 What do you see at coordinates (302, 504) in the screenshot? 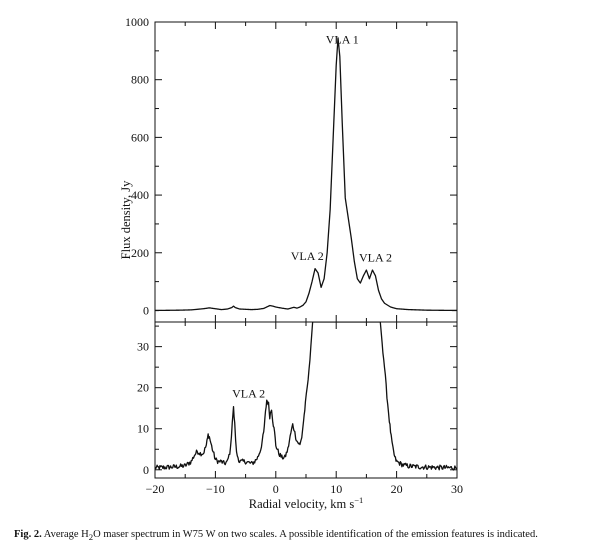
I see `x-axis-label-text: Radial velocity, km s` at bounding box center [302, 504].